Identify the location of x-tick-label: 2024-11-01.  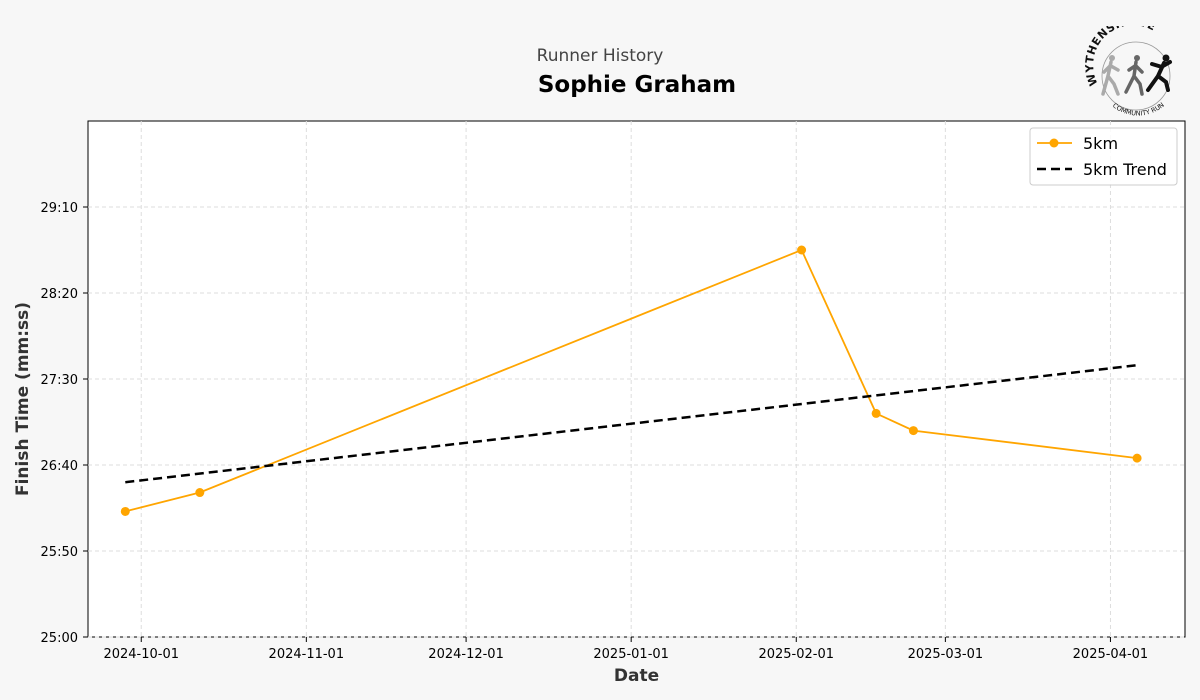
(307, 654).